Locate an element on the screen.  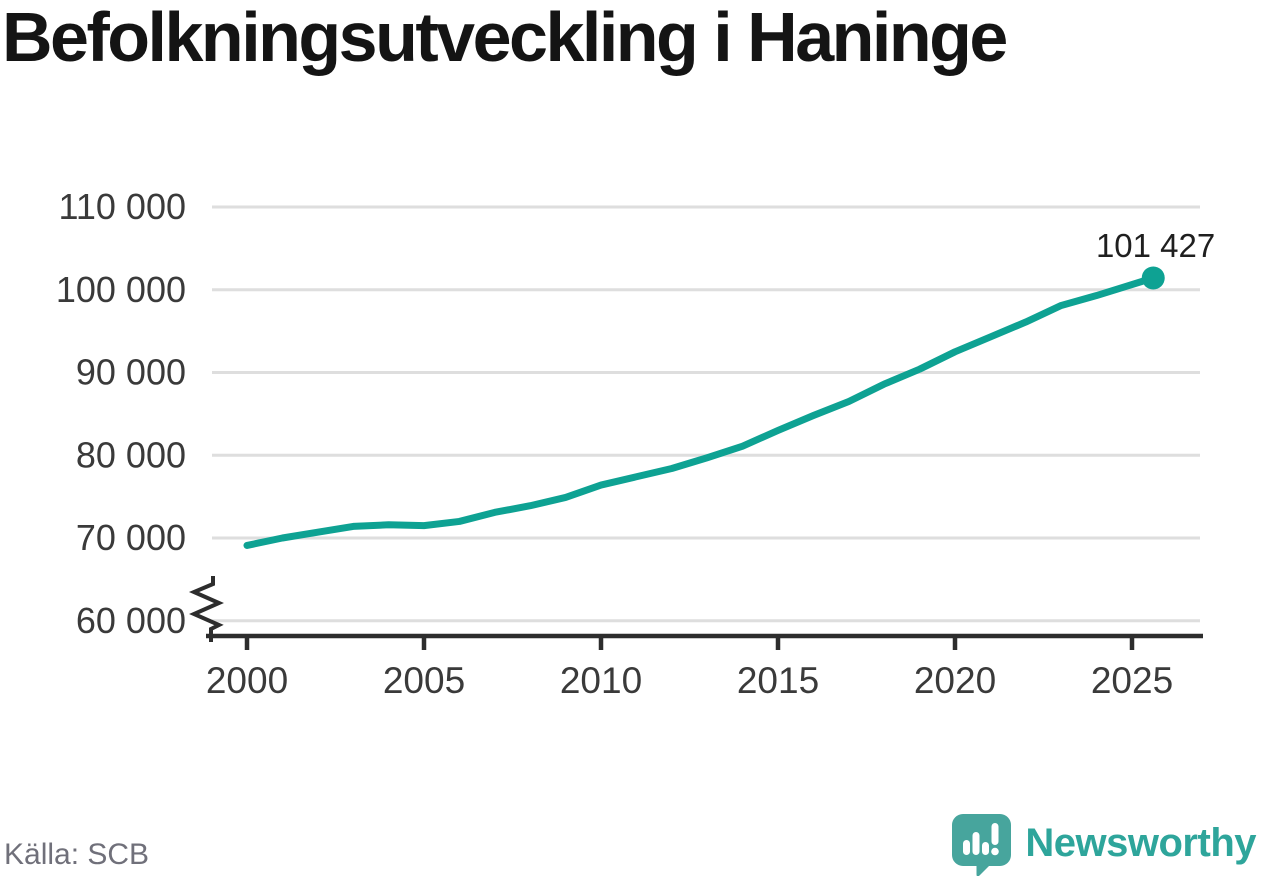
x-axis-tick-label: 2000 is located at coordinates (247, 680).